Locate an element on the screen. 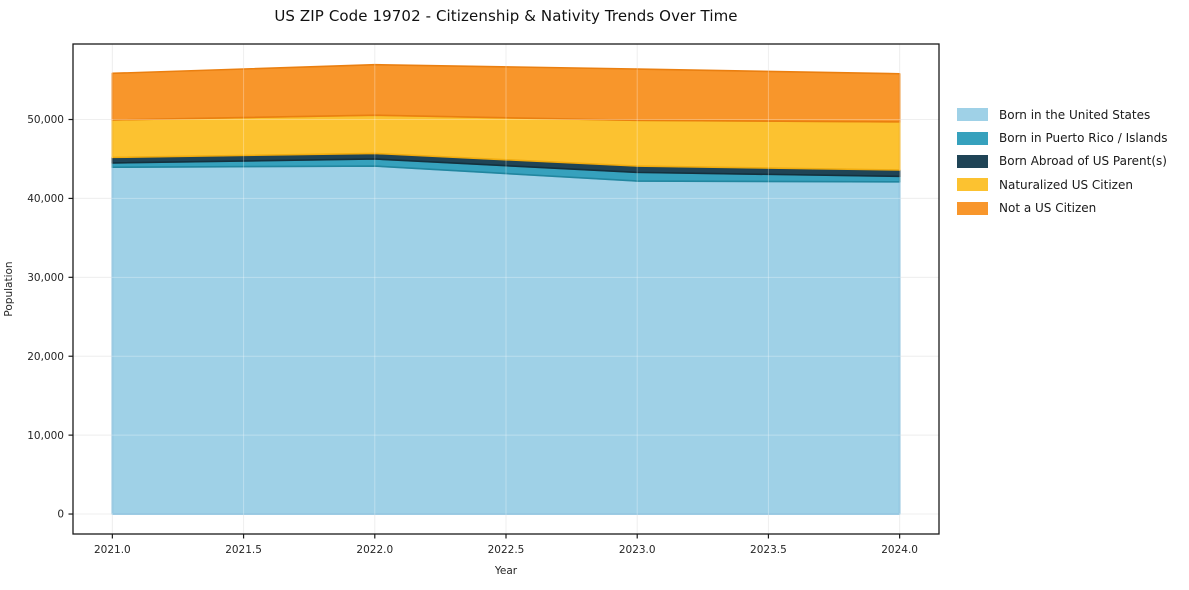 The image size is (1189, 590). legend-label: Not a US Citizen is located at coordinates (1048, 208).